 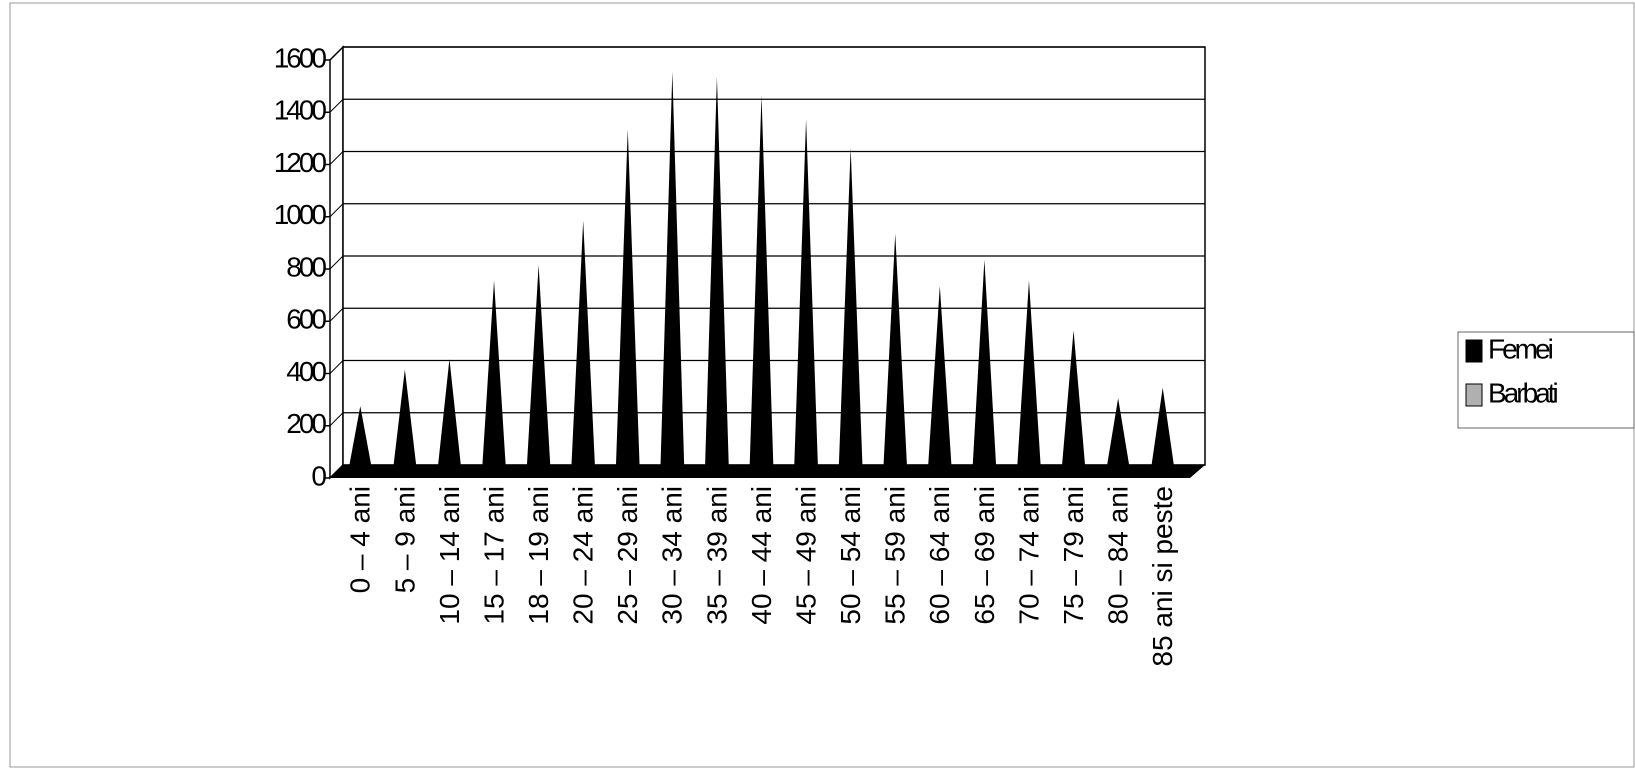 What do you see at coordinates (984, 555) in the screenshot?
I see `x-tick-label: 65 – 69 ani` at bounding box center [984, 555].